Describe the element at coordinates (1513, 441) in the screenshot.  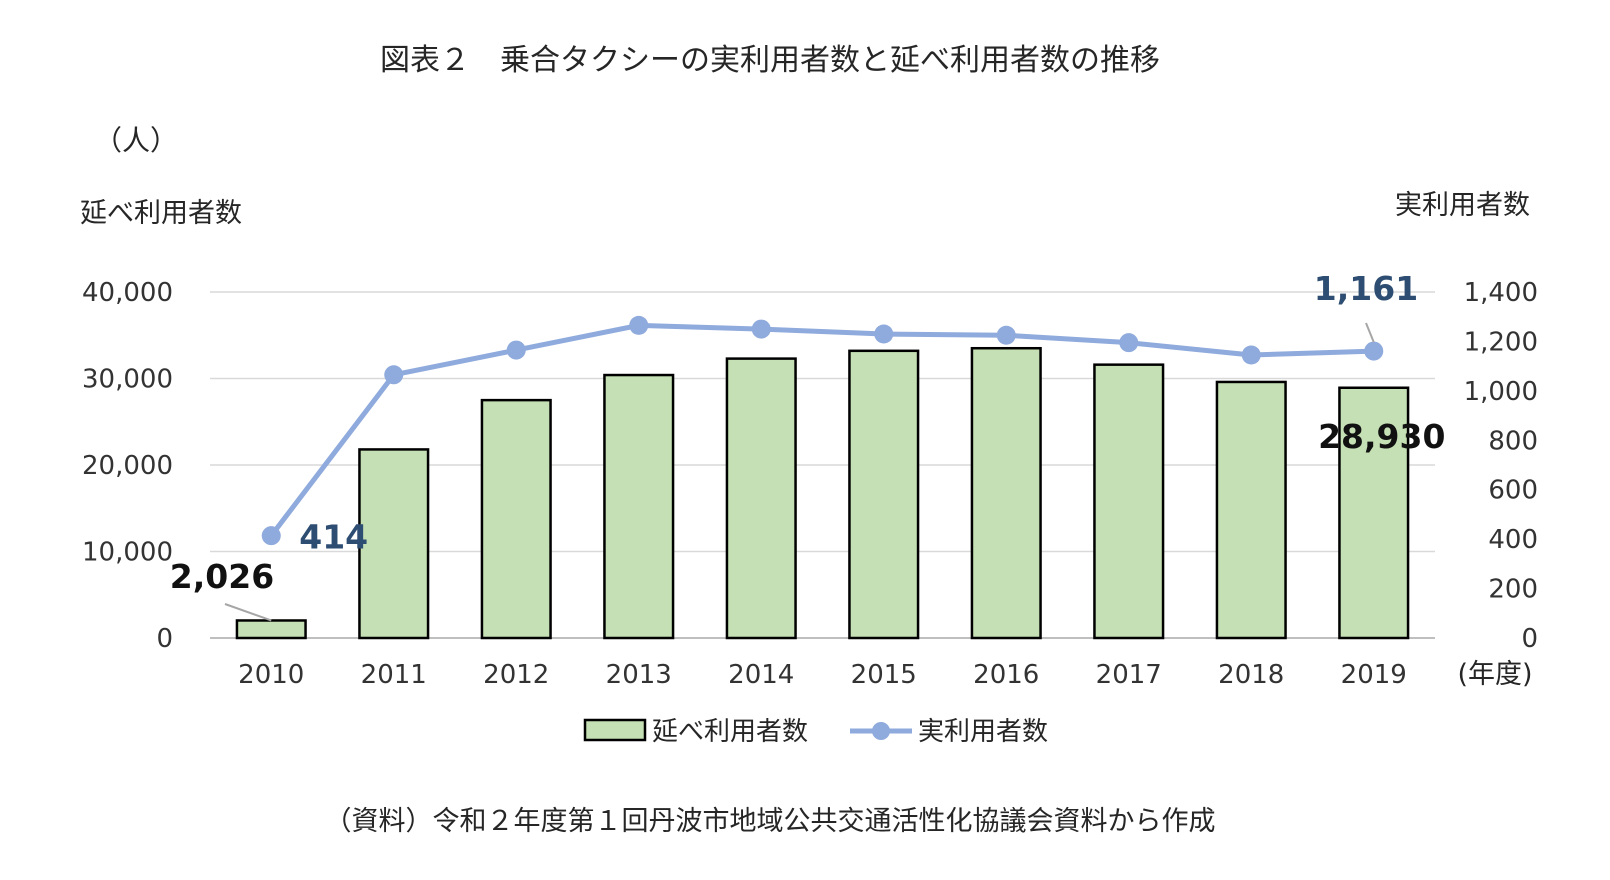
I see `y2-tick-label: 800` at that location.